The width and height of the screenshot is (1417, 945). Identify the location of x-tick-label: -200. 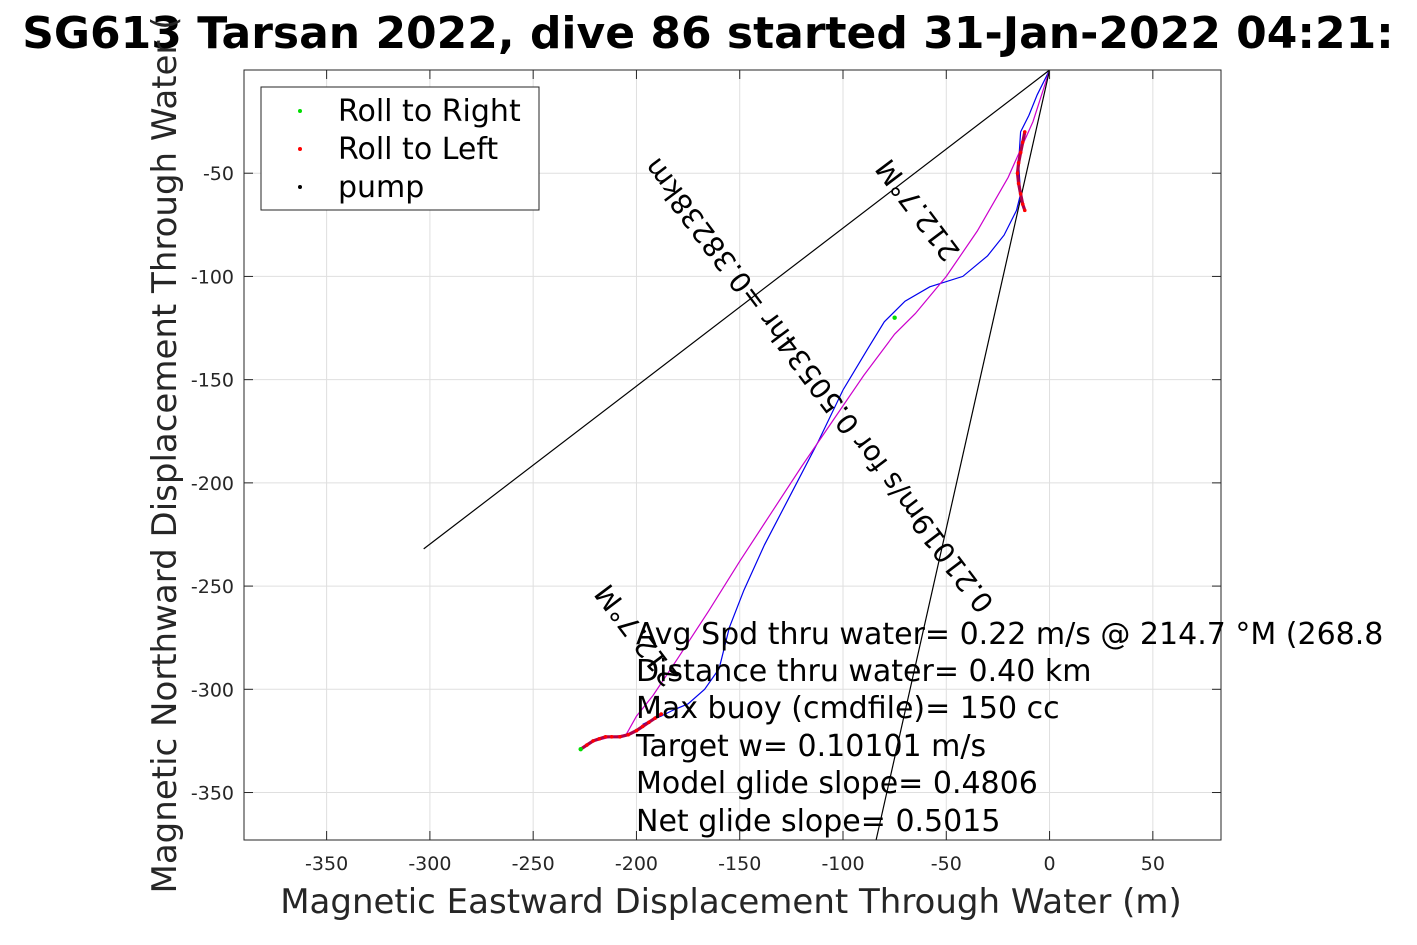
(636, 864).